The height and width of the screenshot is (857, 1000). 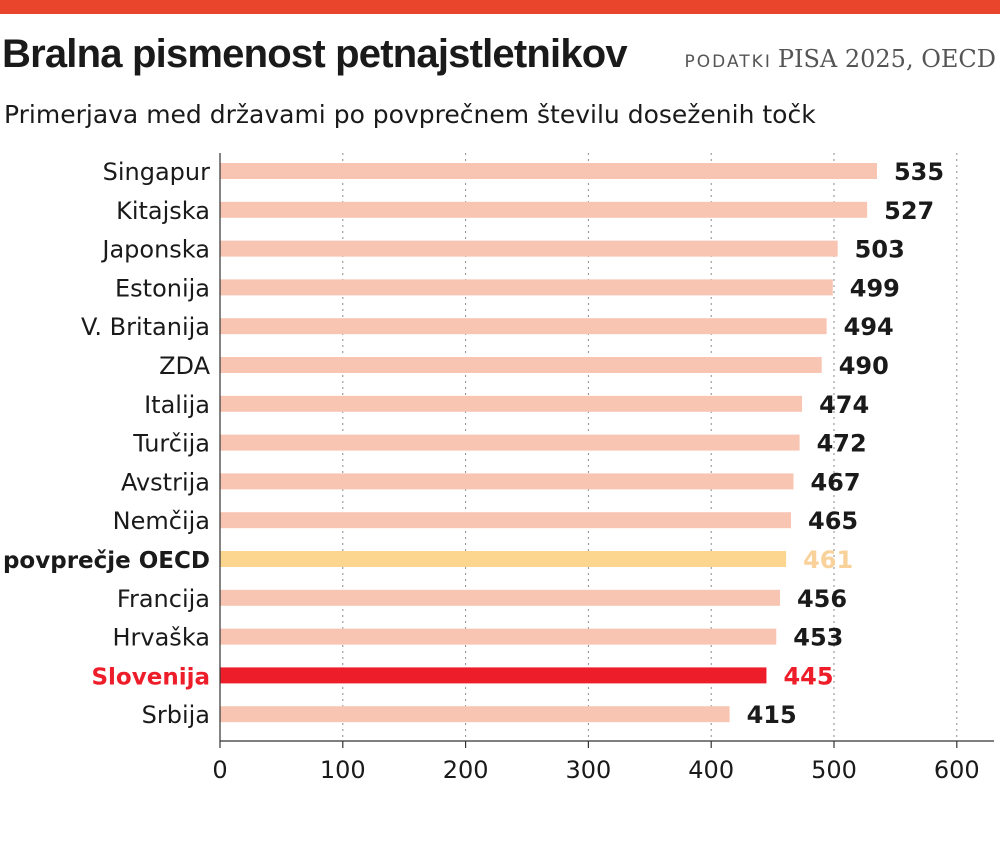 What do you see at coordinates (544, 209) in the screenshot?
I see `bar-kitajska` at bounding box center [544, 209].